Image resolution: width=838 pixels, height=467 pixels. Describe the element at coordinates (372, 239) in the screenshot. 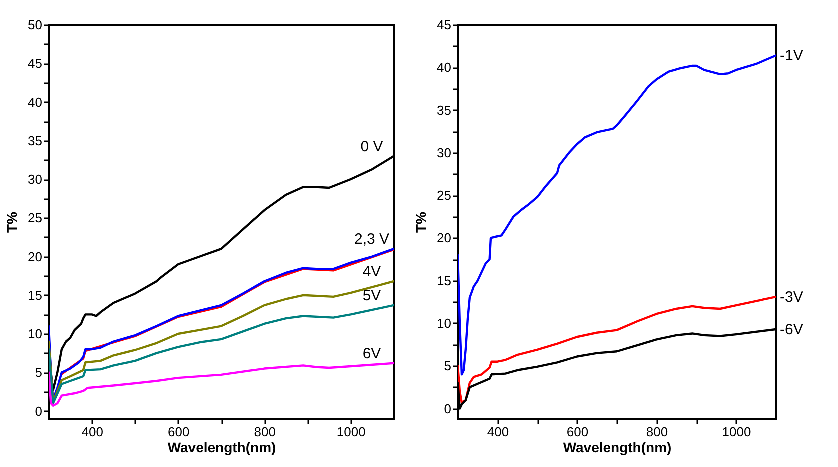

I see `series-label: 2,3 V` at that location.